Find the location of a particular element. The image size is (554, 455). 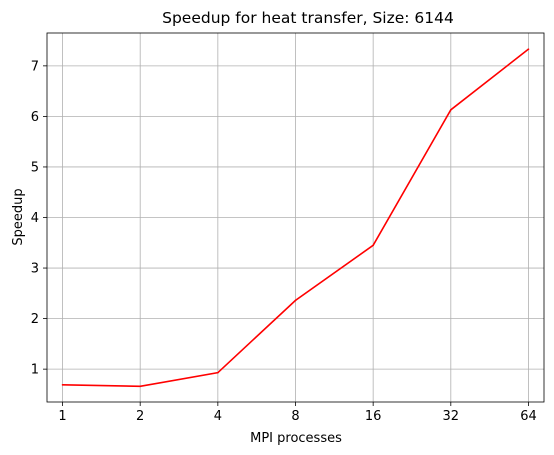

y-axis-label: Speedup is located at coordinates (18, 216).